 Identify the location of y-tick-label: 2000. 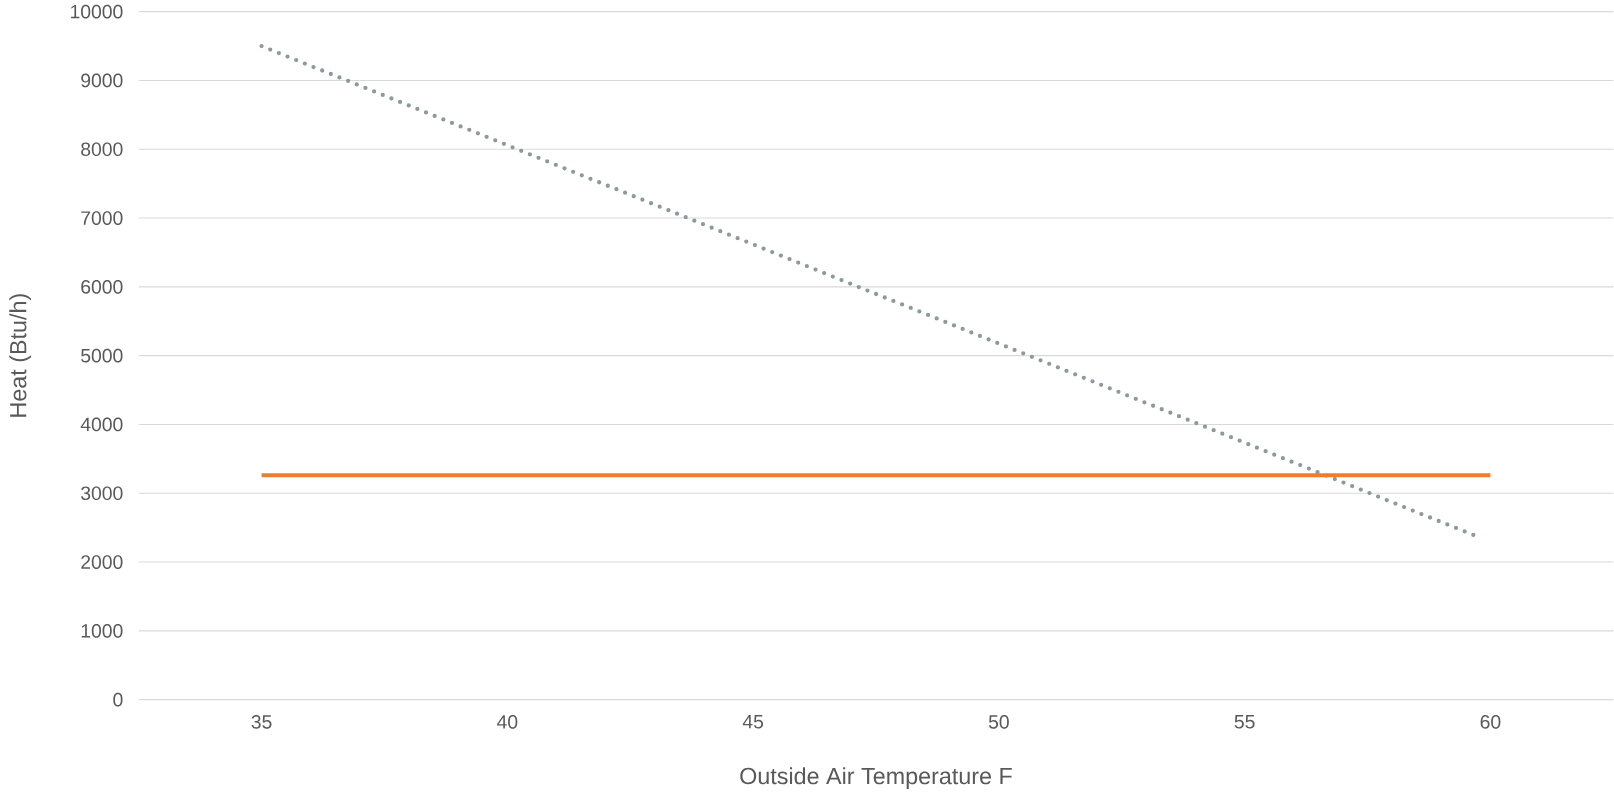
(102, 562).